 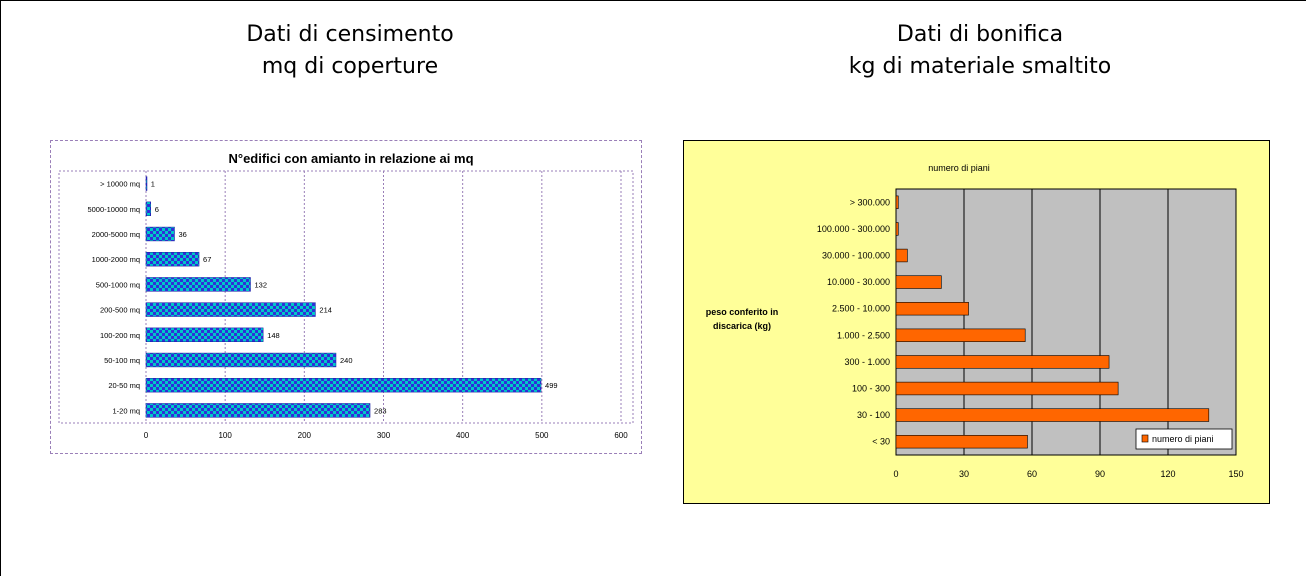 I want to click on right-heading-line2: kg di materiale smaltito, so click(x=980, y=66).